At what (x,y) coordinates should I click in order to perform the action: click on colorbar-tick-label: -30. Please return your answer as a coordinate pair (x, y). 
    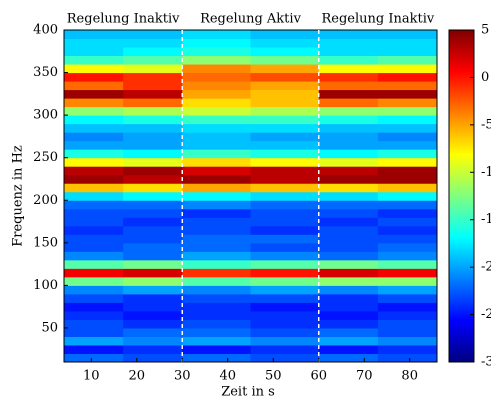
    Looking at the image, I should click on (486, 362).